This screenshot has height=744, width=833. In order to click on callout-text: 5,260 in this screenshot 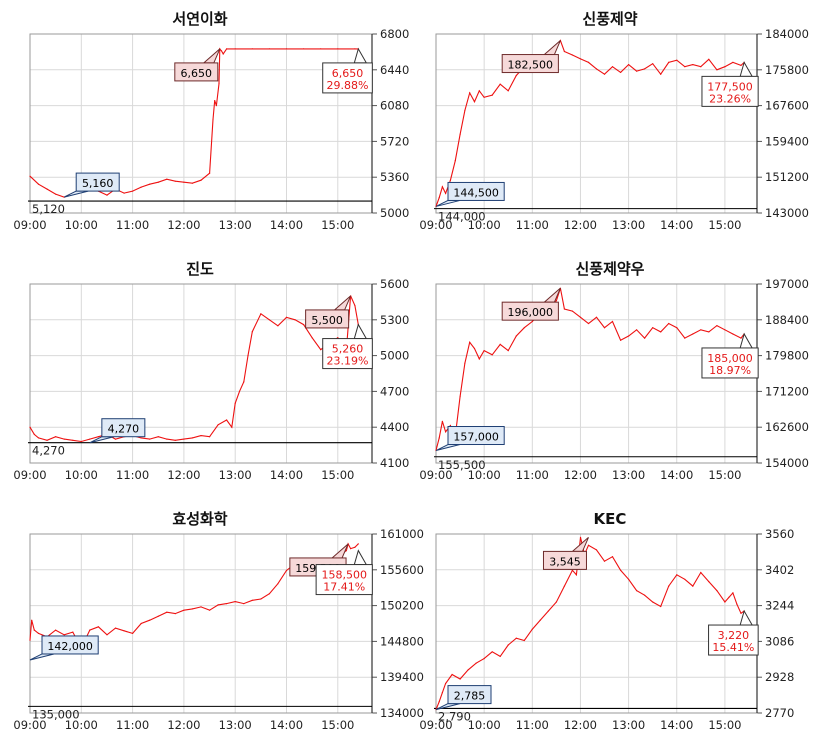, I will do `click(348, 349)`.